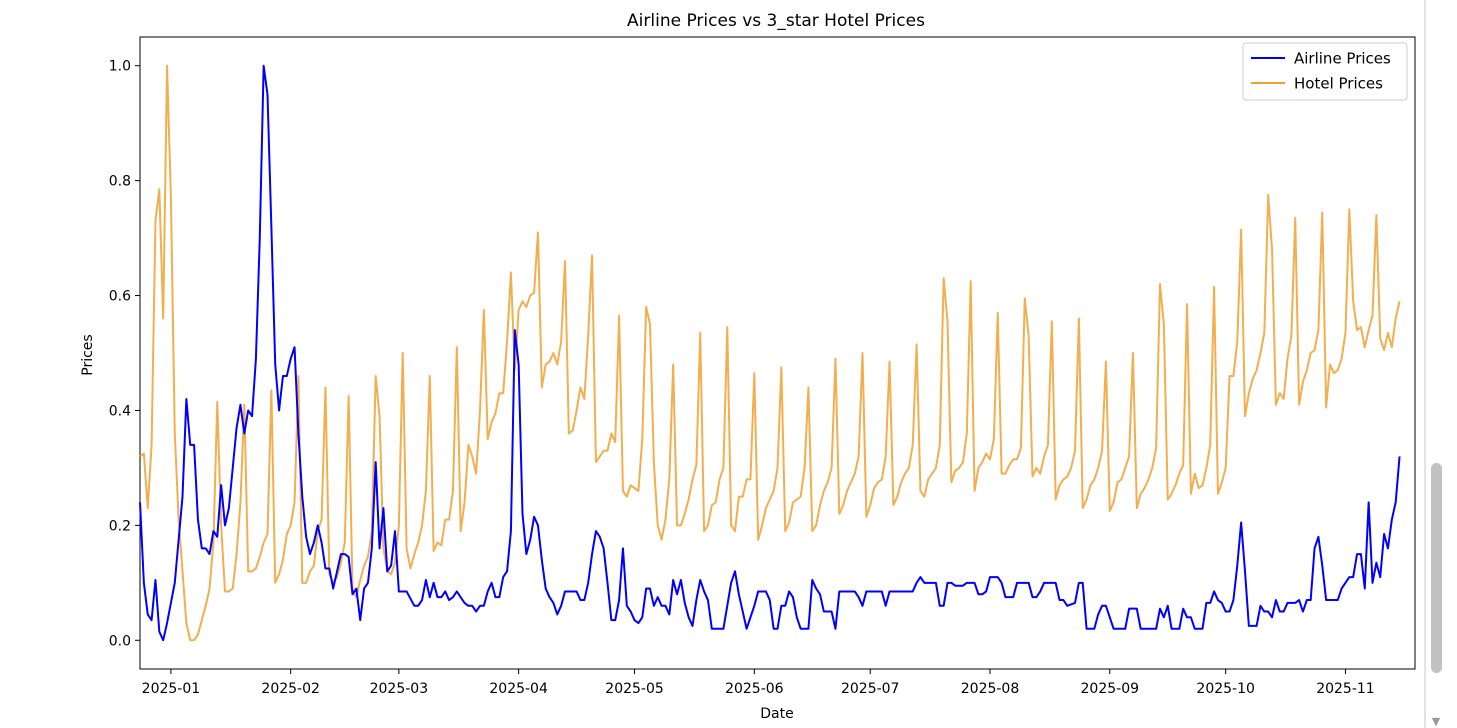 The width and height of the screenshot is (1457, 728). What do you see at coordinates (1436, 568) in the screenshot?
I see `scrollbar-thumb` at bounding box center [1436, 568].